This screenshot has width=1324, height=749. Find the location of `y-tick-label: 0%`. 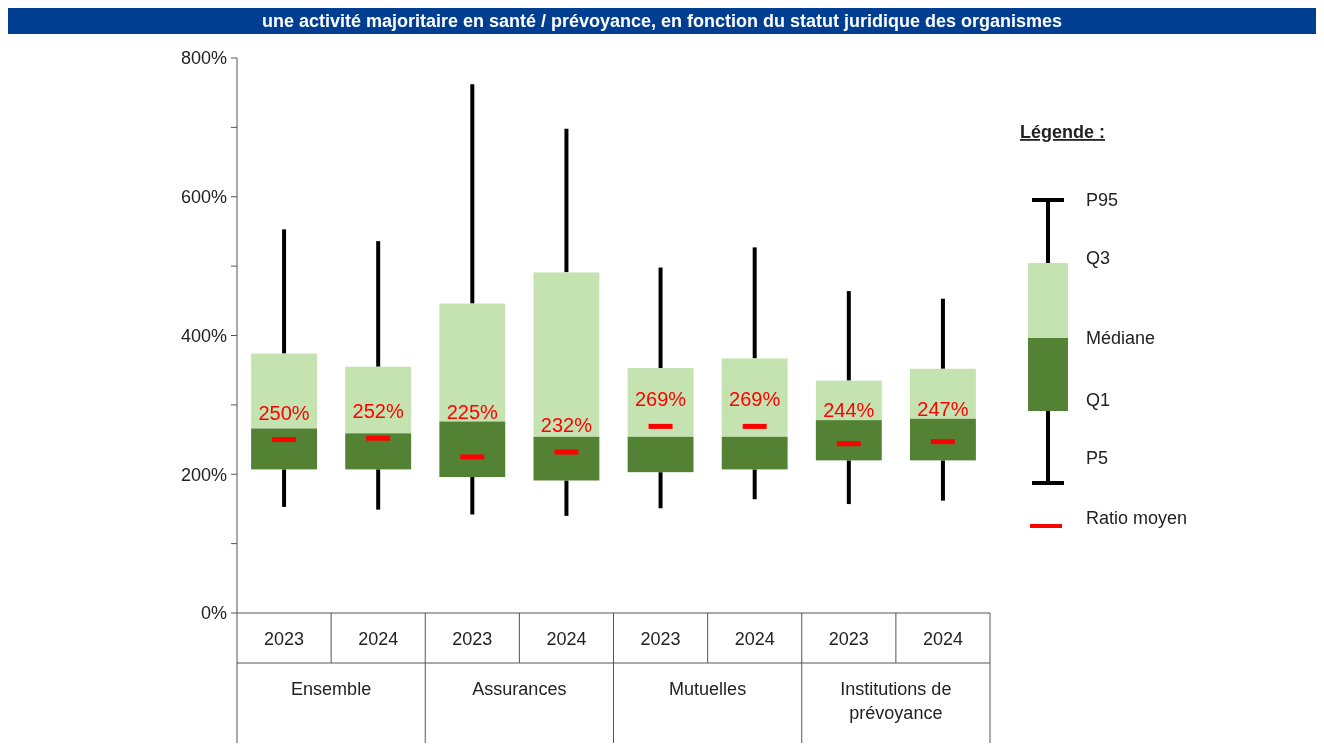

y-tick-label: 0% is located at coordinates (213, 613).